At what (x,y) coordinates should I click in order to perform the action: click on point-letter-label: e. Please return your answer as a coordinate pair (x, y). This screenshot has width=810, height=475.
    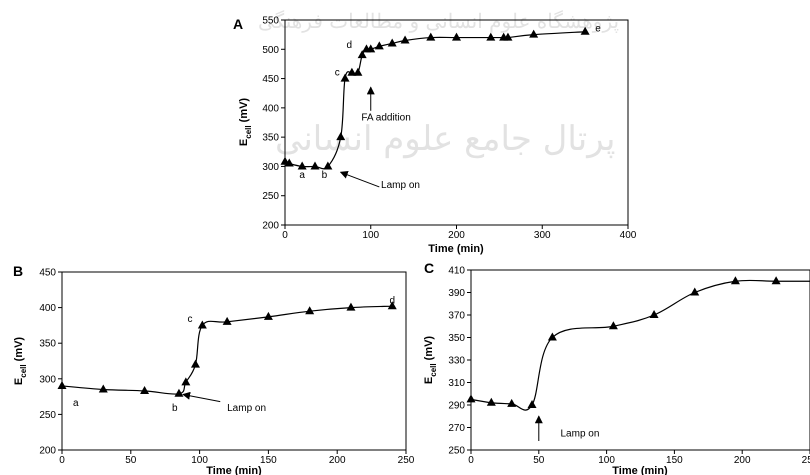
    Looking at the image, I should click on (598, 29).